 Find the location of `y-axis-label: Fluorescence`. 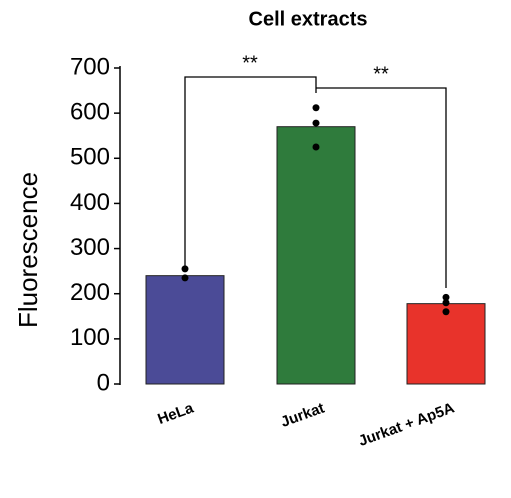

y-axis-label: Fluorescence is located at coordinates (28, 250).